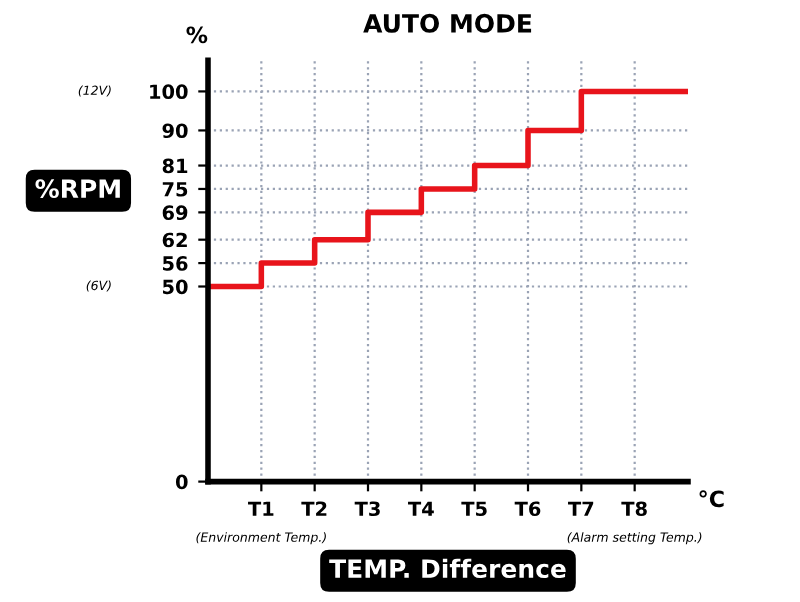  Describe the element at coordinates (175, 287) in the screenshot. I see `y-tick-label: 50` at that location.